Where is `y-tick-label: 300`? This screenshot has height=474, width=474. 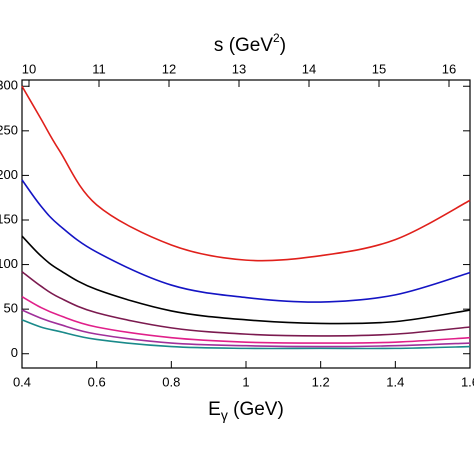 y-tick-label: 300 is located at coordinates (9, 85).